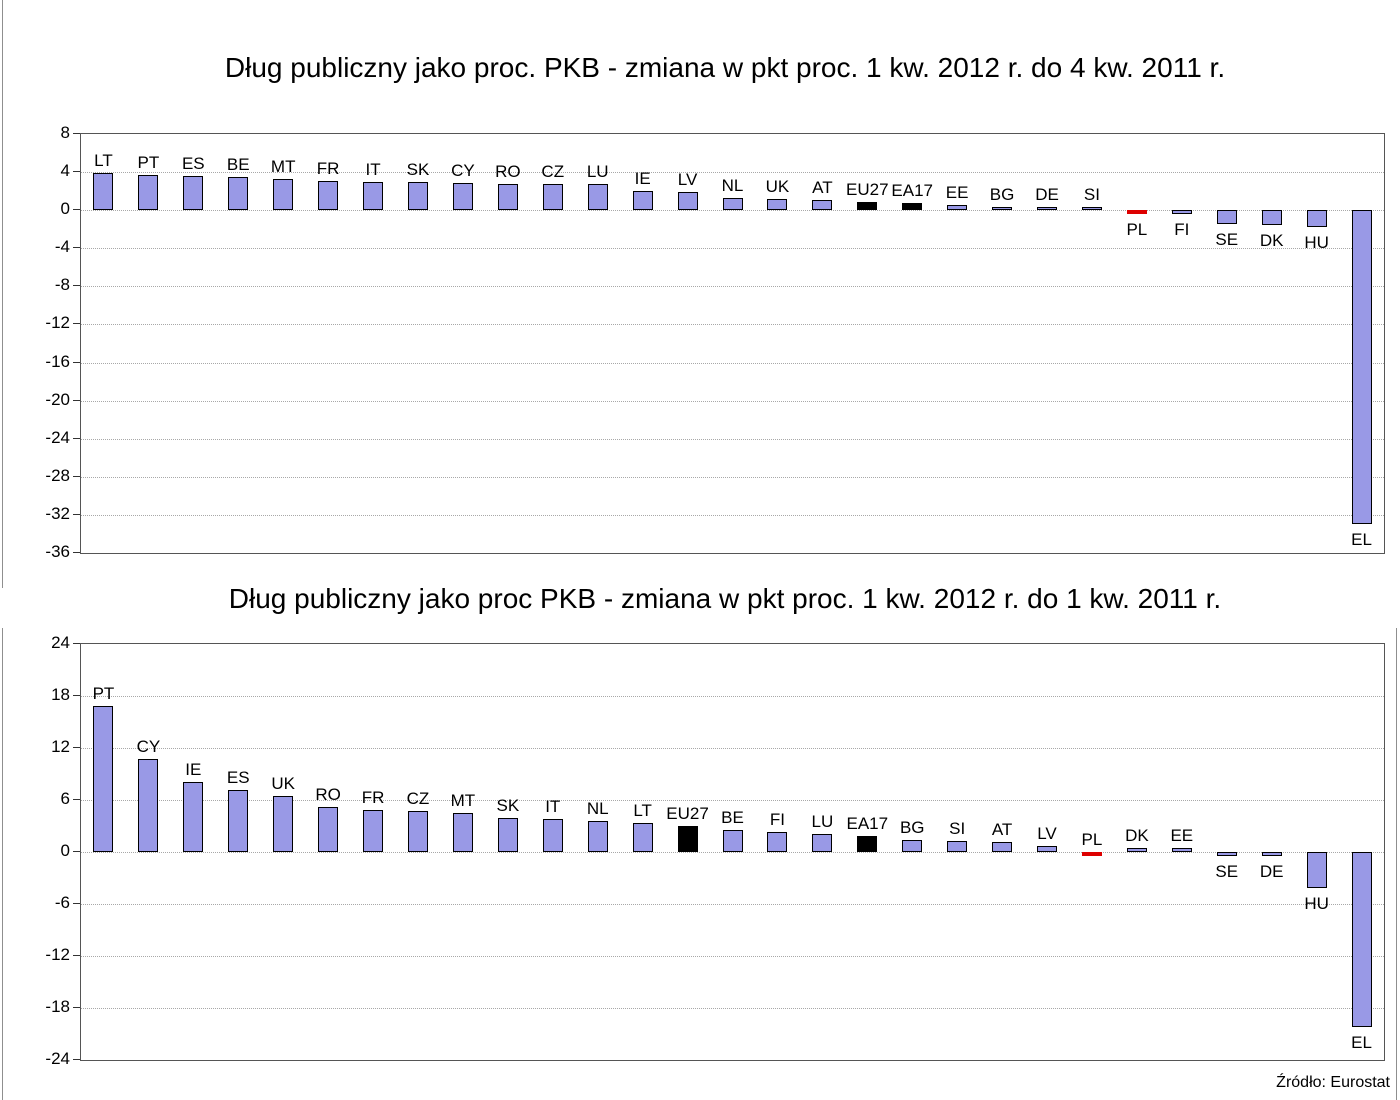  Describe the element at coordinates (732, 477) in the screenshot. I see `gridline--28` at that location.